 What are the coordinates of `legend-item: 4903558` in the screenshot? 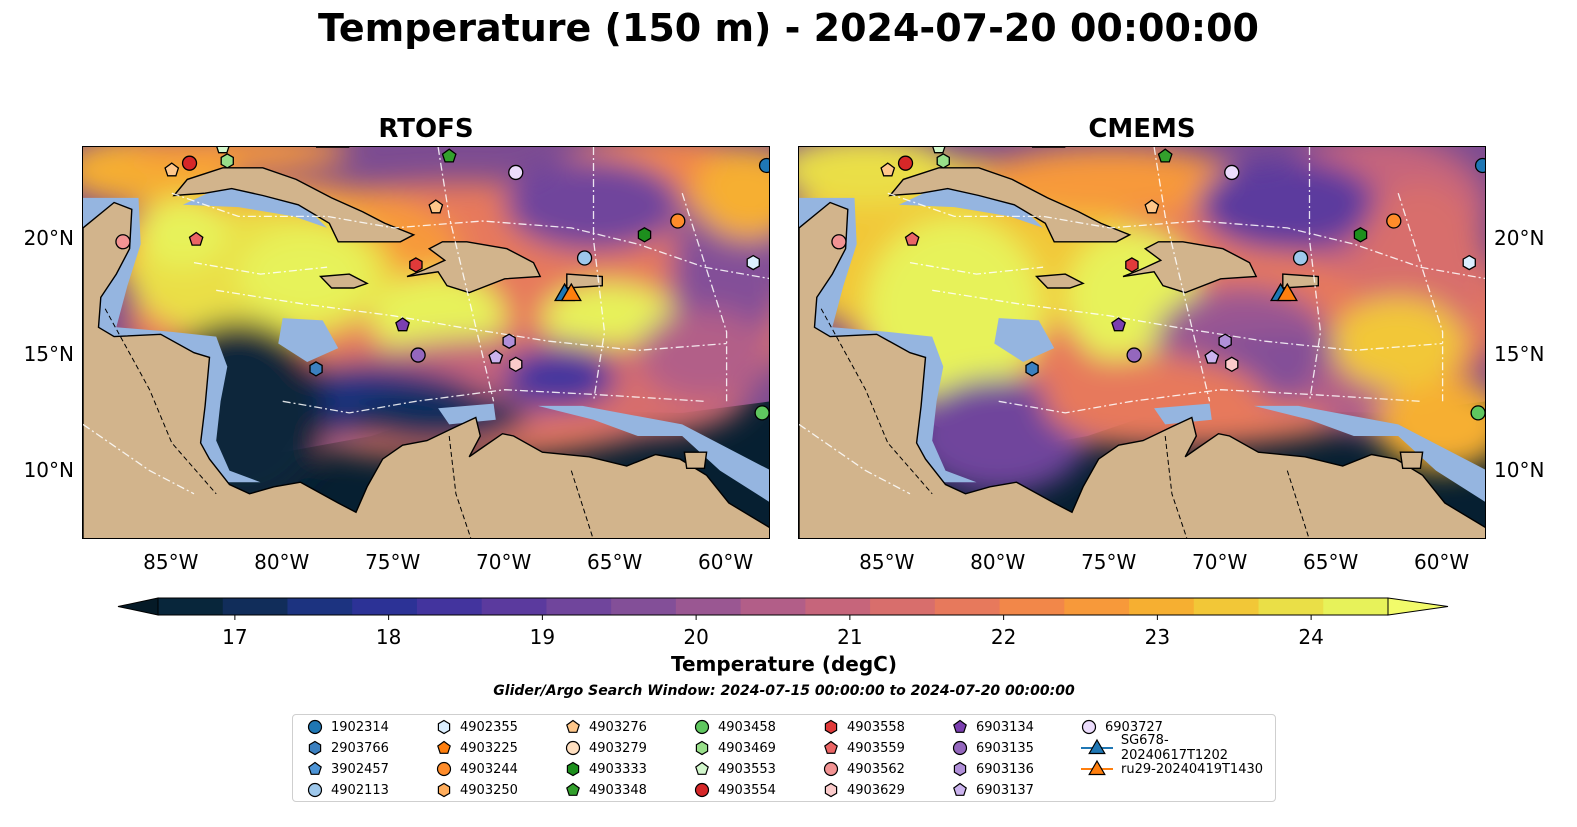 It's located at (863, 727).